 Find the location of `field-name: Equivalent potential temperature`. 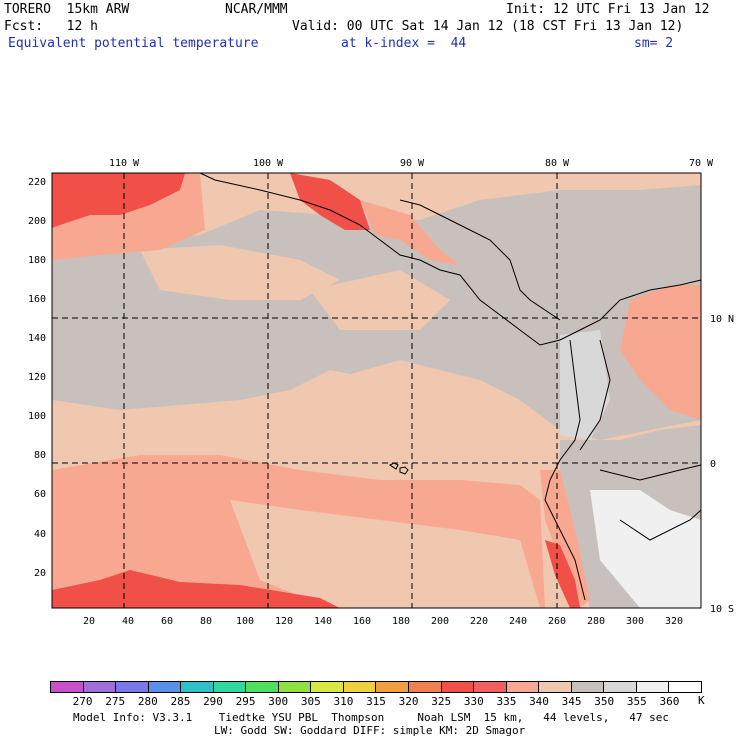

field-name: Equivalent potential temperature is located at coordinates (133, 43).